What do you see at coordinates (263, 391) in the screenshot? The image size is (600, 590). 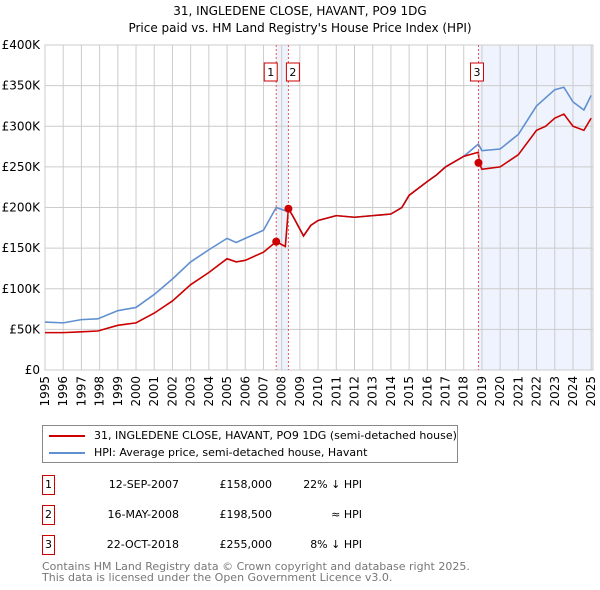 I see `x-tick-label: 2007` at bounding box center [263, 391].